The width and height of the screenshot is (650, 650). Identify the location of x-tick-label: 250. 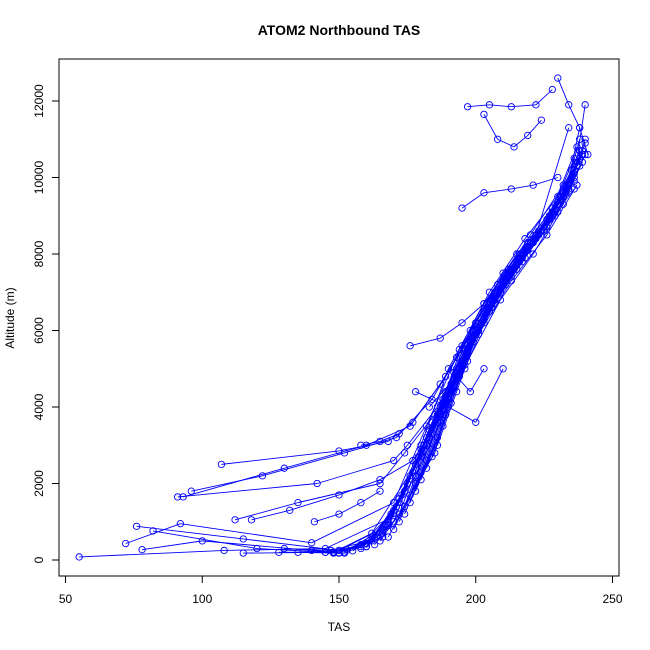
(612, 599).